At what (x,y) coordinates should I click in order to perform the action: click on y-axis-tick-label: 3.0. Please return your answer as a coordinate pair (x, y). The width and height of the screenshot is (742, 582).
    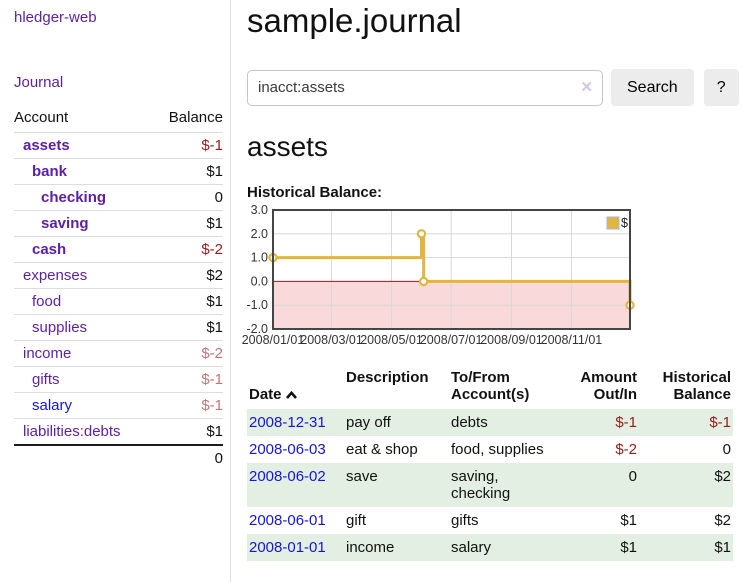
    Looking at the image, I should click on (259, 210).